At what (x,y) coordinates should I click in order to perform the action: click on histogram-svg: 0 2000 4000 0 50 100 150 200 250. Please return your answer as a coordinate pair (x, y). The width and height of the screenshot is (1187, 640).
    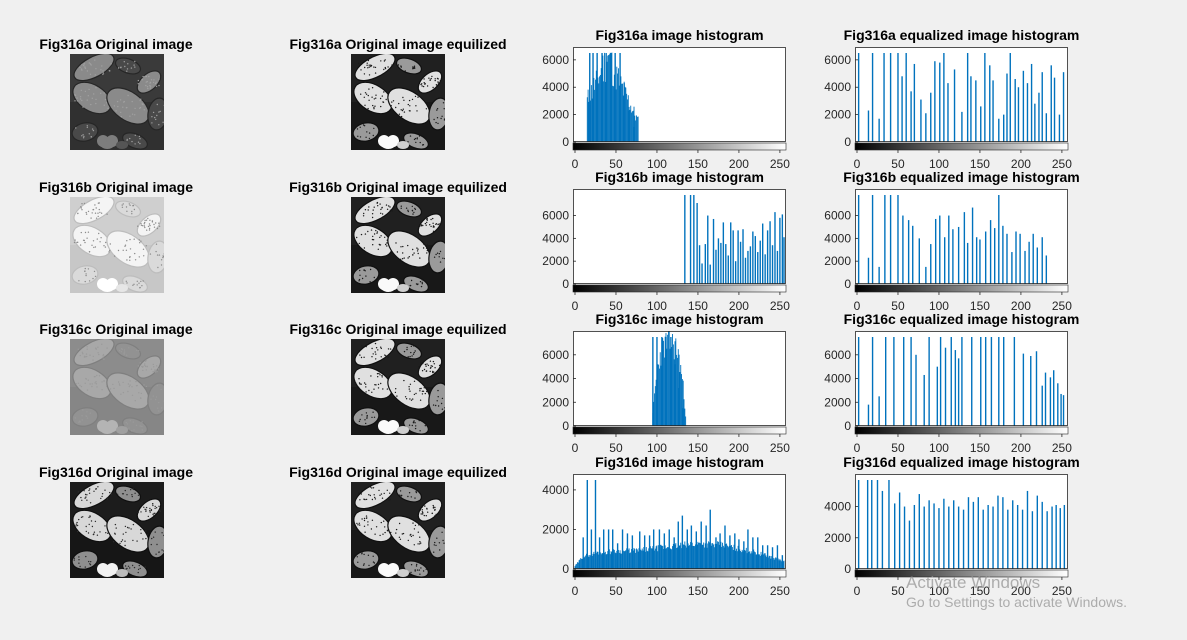
    Looking at the image, I should click on (948, 536).